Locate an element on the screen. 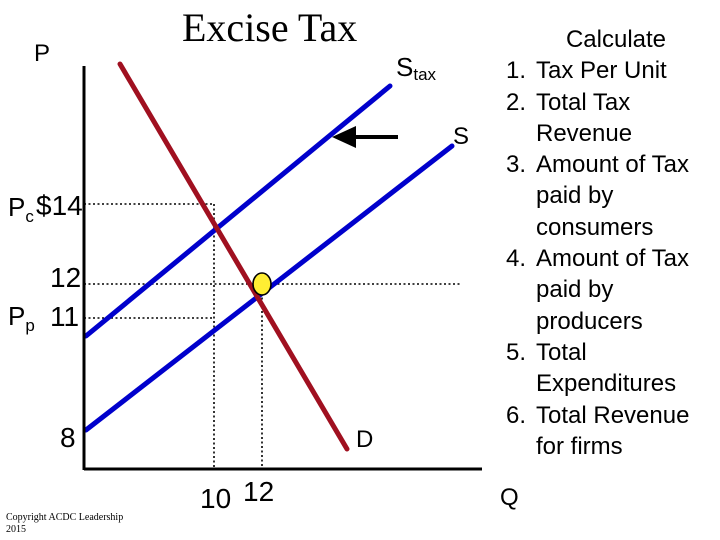 The height and width of the screenshot is (540, 720). low-price-value: 8 is located at coordinates (68, 437).